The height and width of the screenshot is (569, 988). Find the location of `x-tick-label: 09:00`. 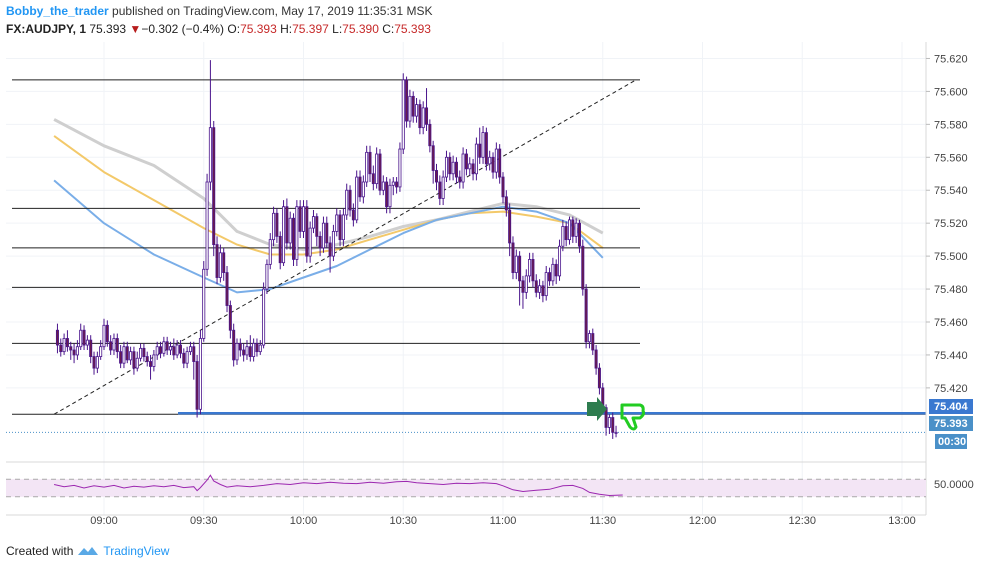

x-tick-label: 09:00 is located at coordinates (104, 521).